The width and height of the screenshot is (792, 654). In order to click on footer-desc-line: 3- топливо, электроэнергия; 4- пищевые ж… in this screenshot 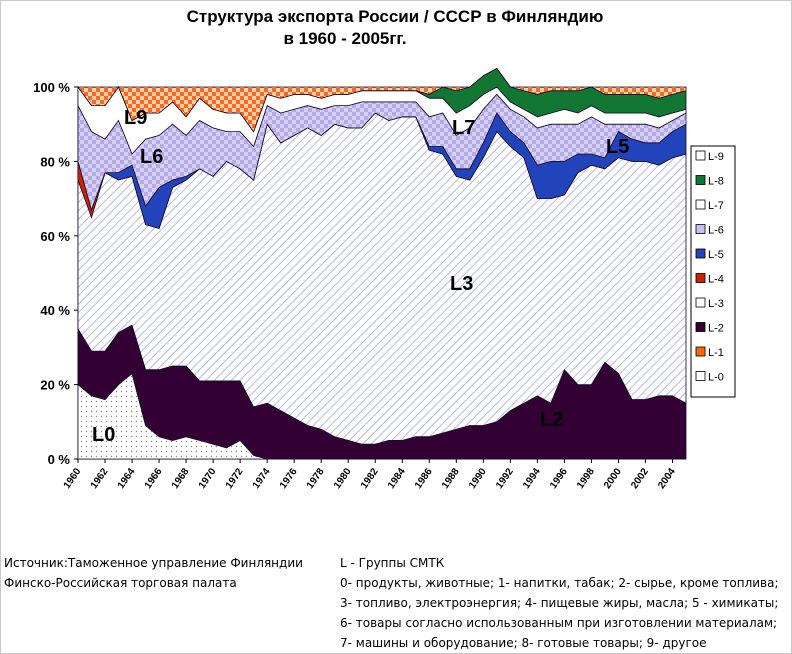, I will do `click(559, 603)`.